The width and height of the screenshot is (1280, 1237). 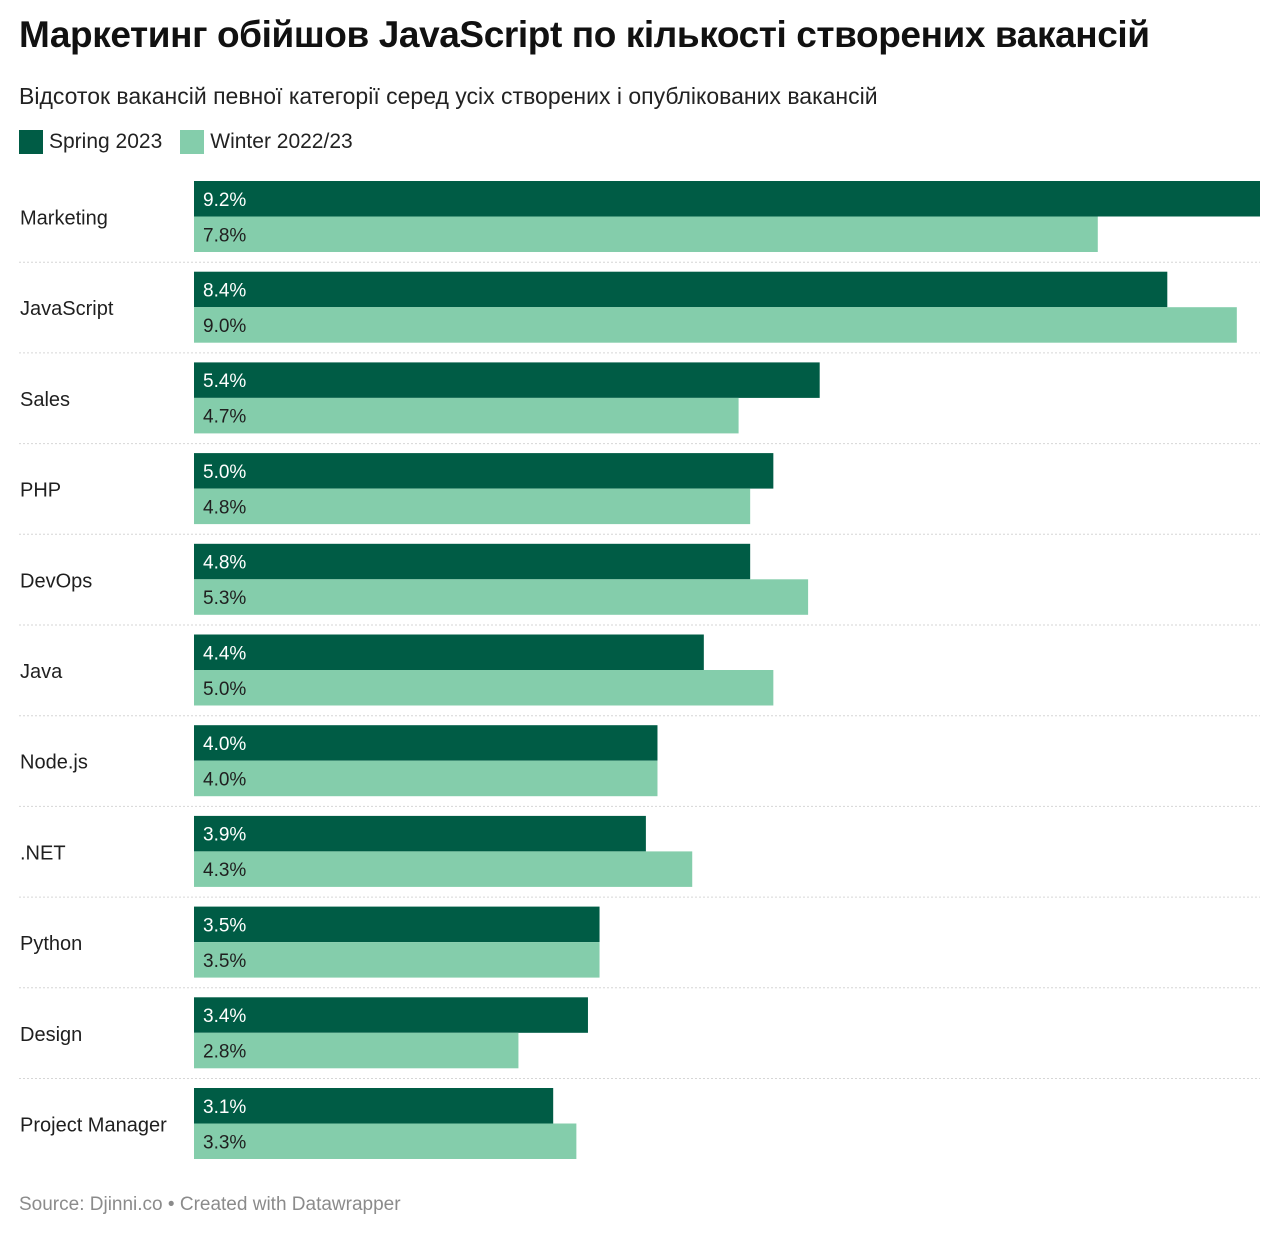 I want to click on category-label-node-js: Node.js, so click(x=54, y=763).